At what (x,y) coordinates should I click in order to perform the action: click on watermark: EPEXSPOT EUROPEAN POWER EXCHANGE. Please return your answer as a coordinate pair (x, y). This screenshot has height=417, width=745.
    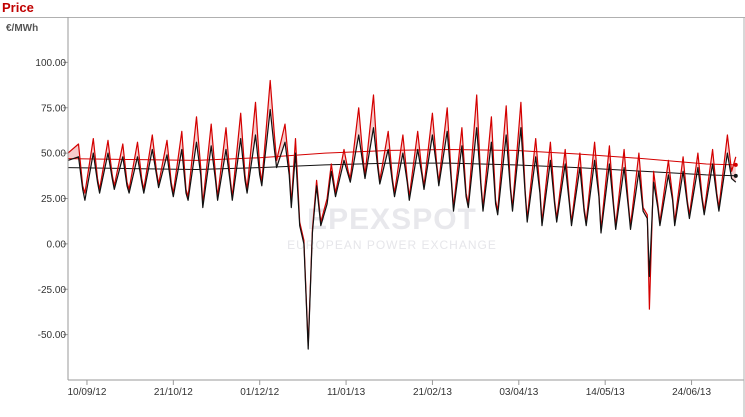
    Looking at the image, I should click on (392, 227).